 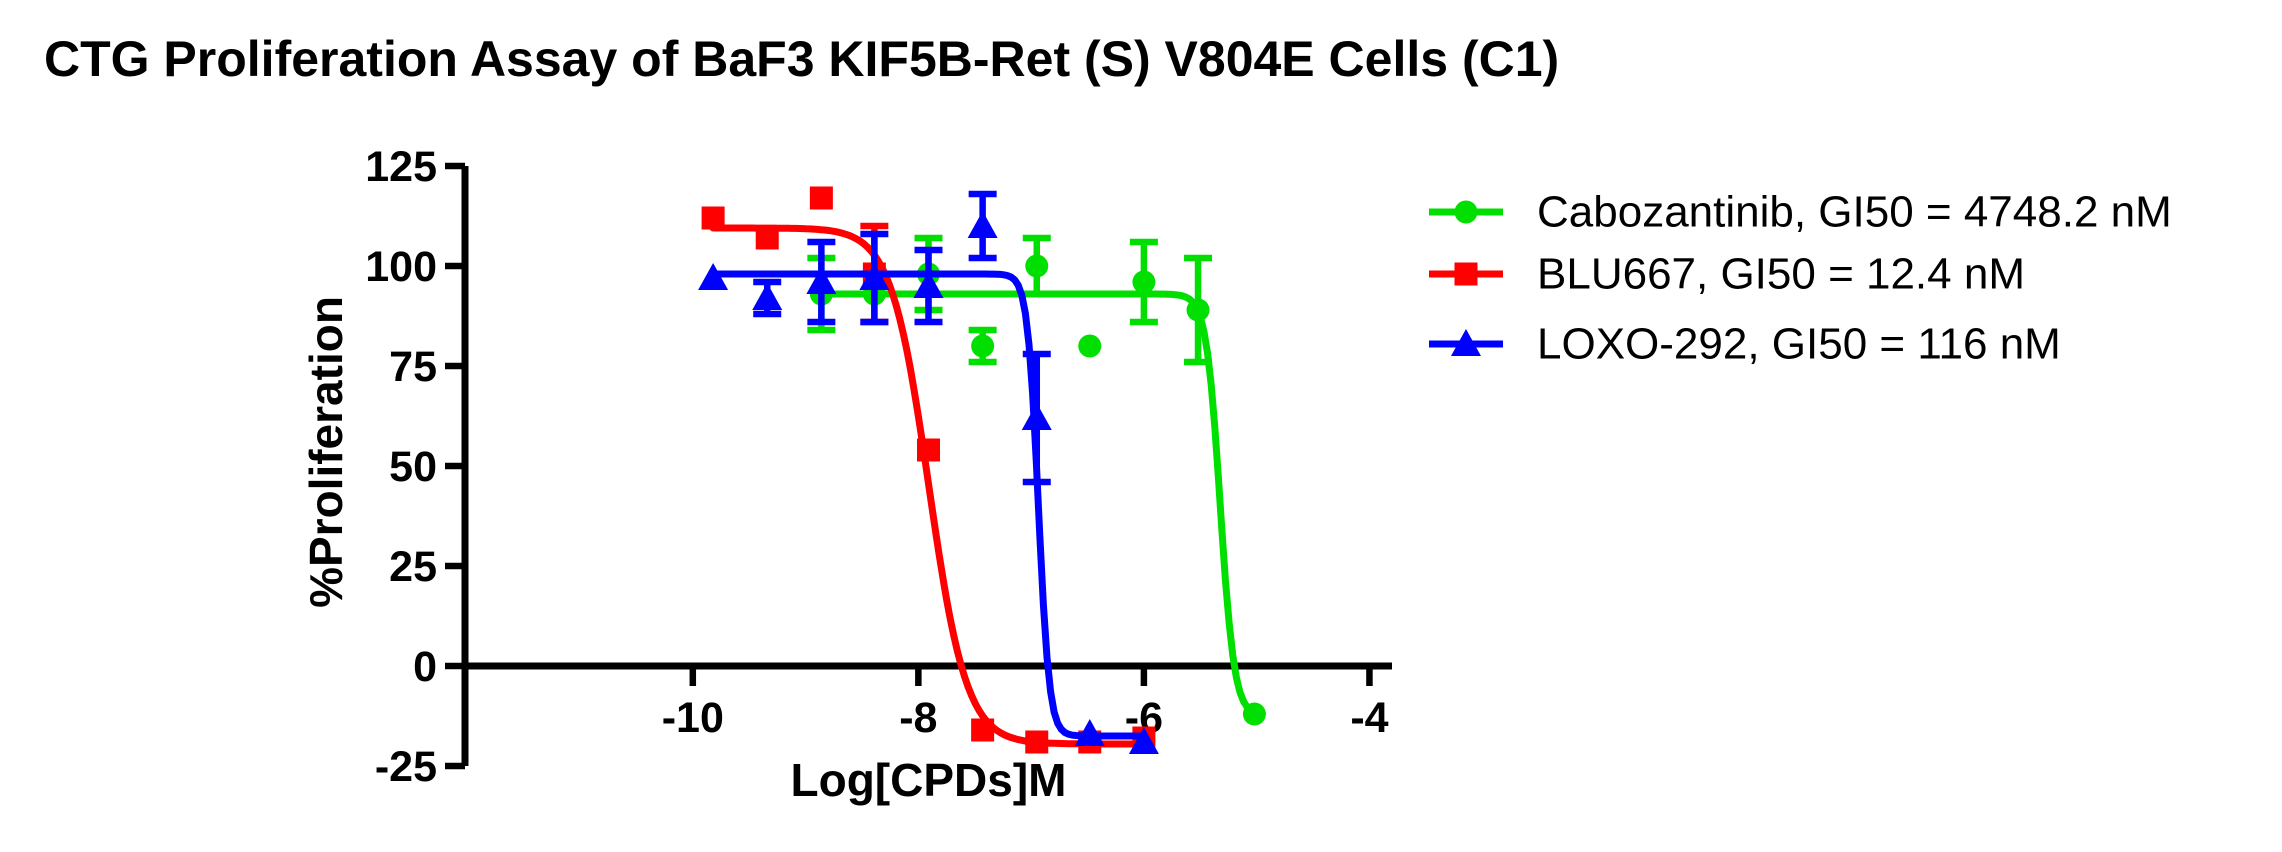 I want to click on legend-label: LOXO-292, GI50 = 116 nM, so click(x=1799, y=344).